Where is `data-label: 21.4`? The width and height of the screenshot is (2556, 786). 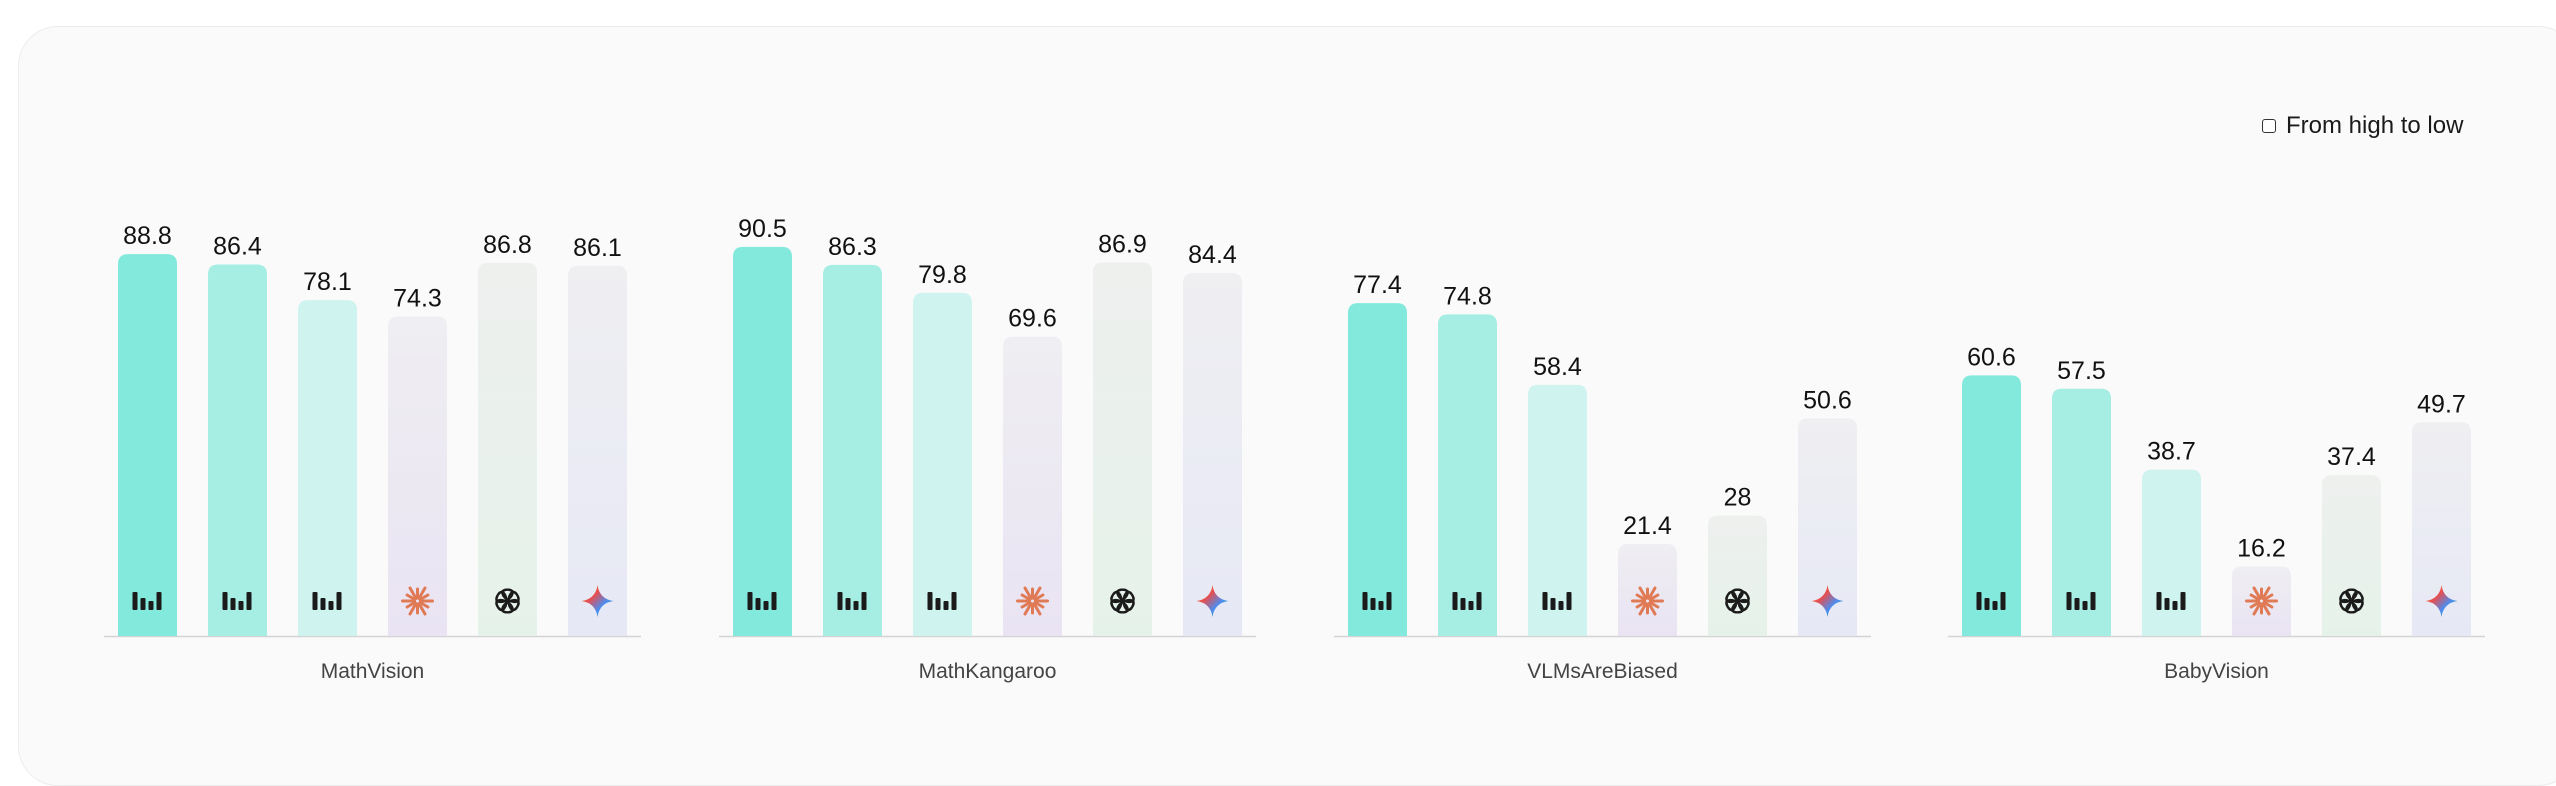 data-label: 21.4 is located at coordinates (1647, 526).